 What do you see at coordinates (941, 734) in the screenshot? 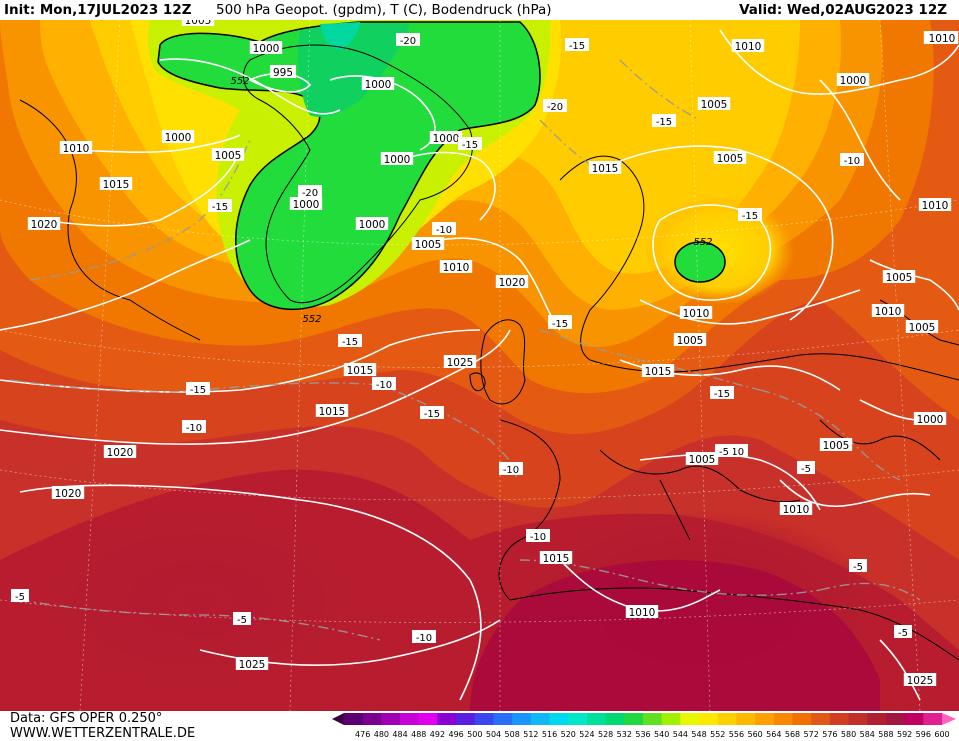
I see `scale-tick-label: 600` at bounding box center [941, 734].